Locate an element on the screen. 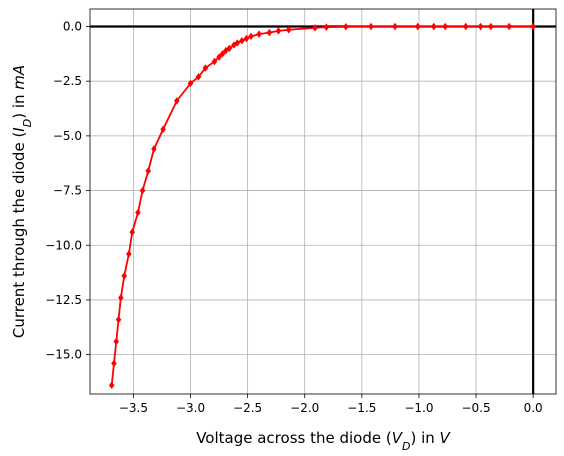  x-tick-label: −1.0 is located at coordinates (418, 408).